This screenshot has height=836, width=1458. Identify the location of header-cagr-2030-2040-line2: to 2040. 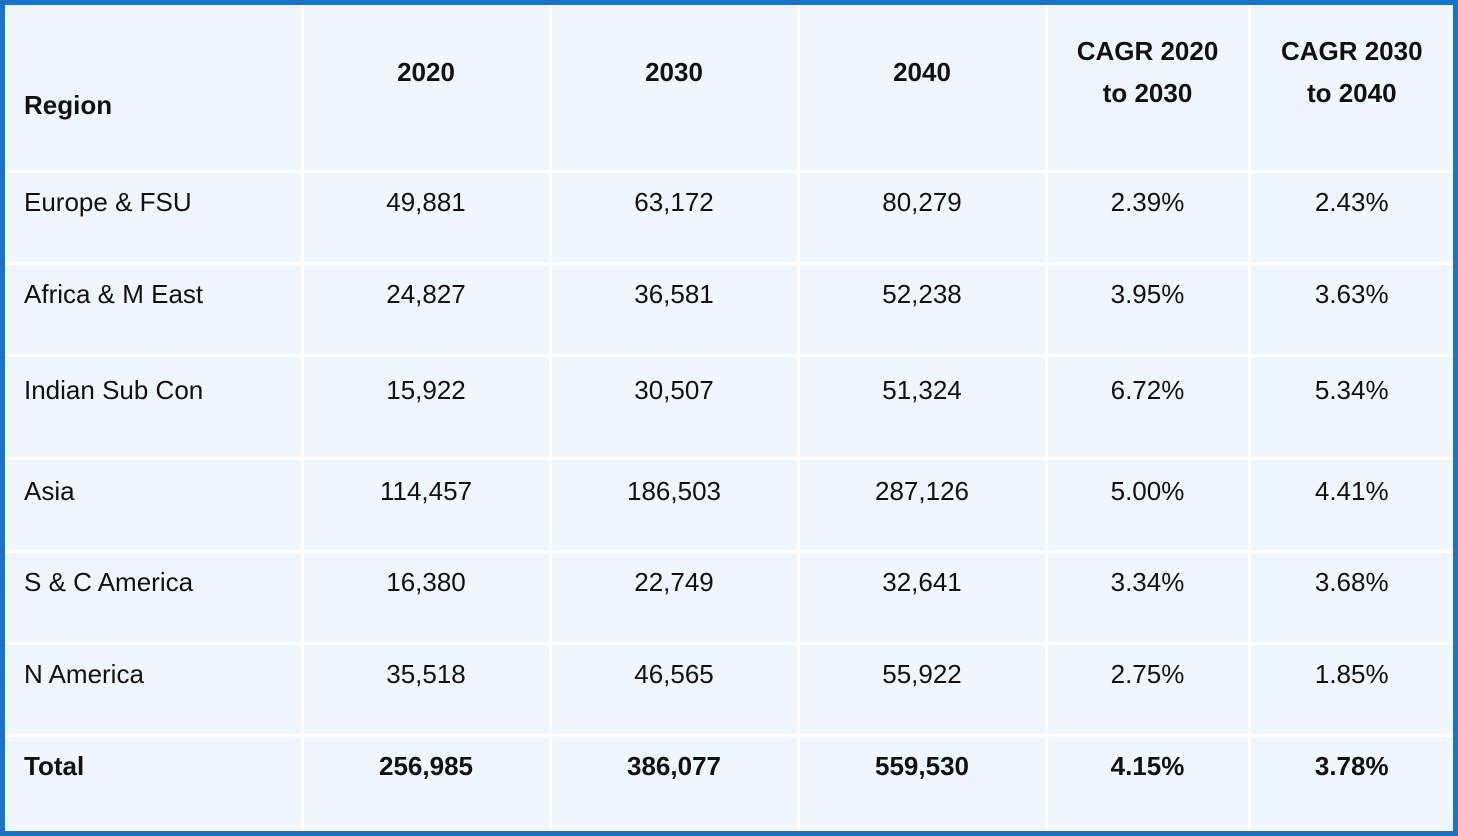
(1351, 93).